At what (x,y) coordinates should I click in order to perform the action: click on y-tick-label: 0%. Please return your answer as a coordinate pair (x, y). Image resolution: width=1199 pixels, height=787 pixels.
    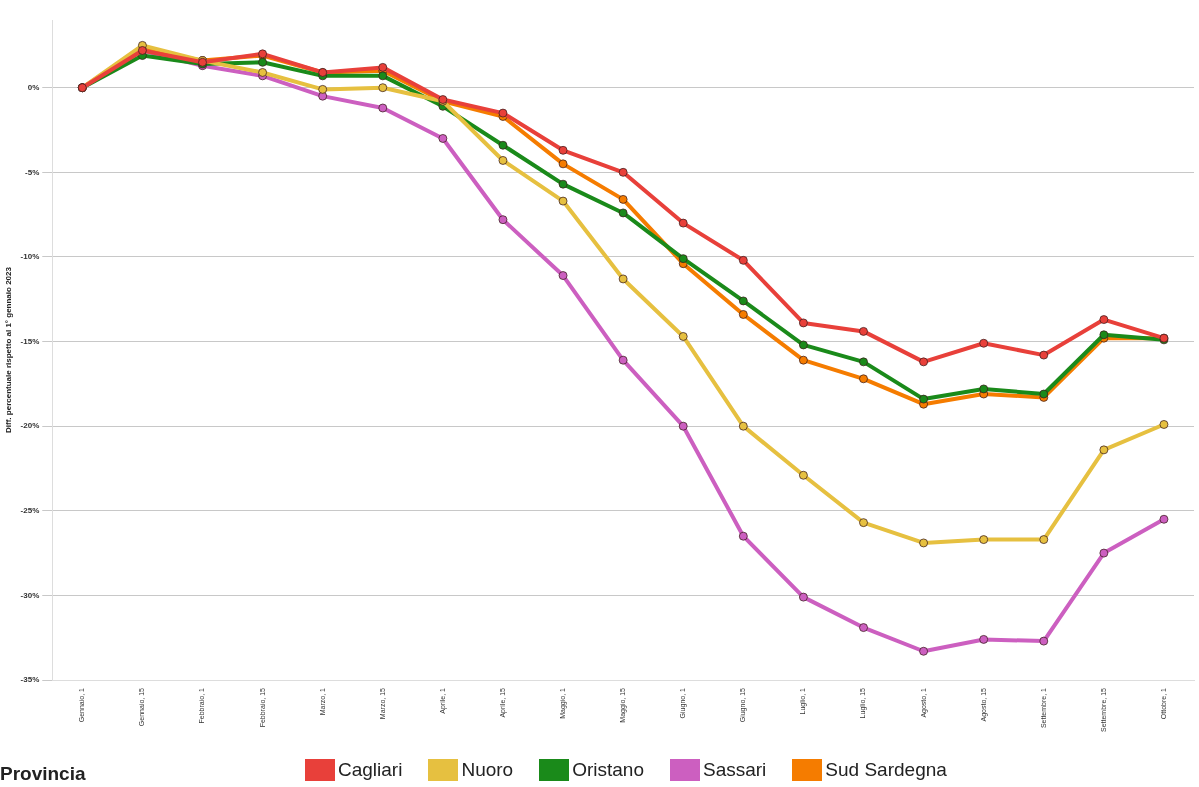
    Looking at the image, I should click on (33, 87).